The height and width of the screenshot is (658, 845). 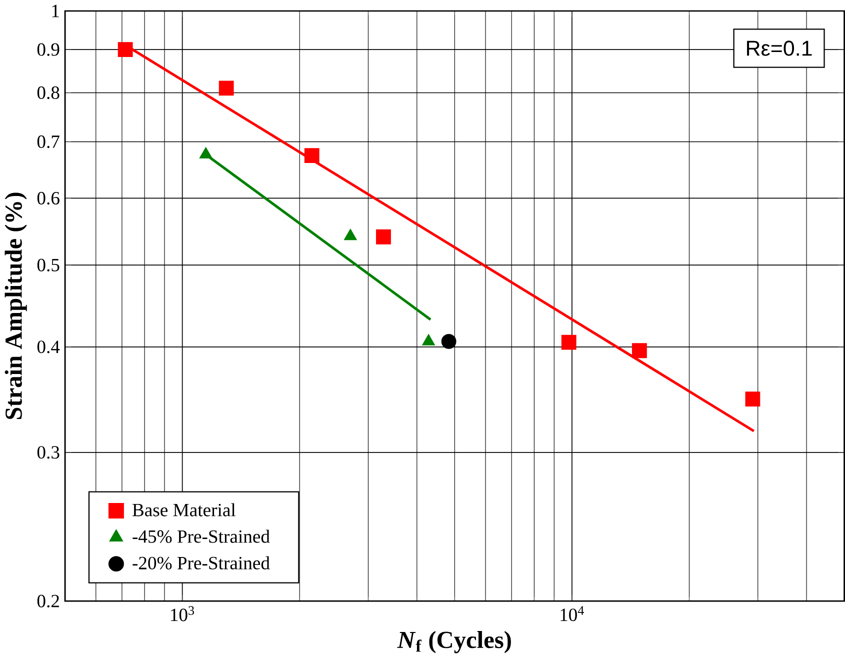 I want to click on y-tick-label: 0.8, so click(x=48, y=93).